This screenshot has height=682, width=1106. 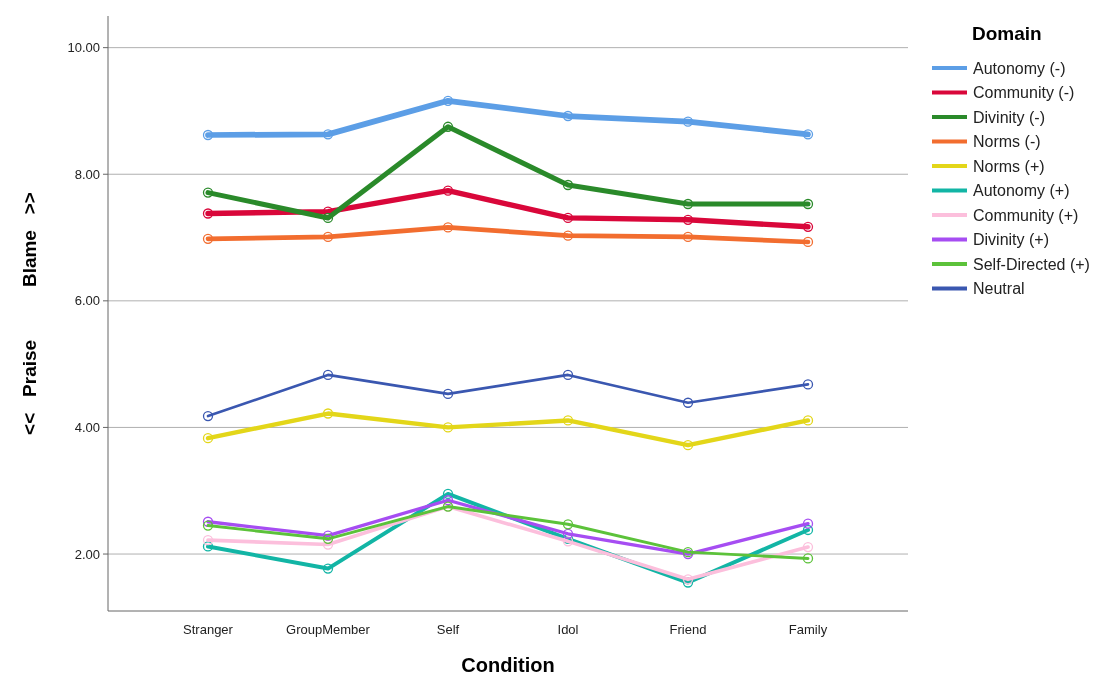 What do you see at coordinates (688, 629) in the screenshot?
I see `x-tick-label: Friend` at bounding box center [688, 629].